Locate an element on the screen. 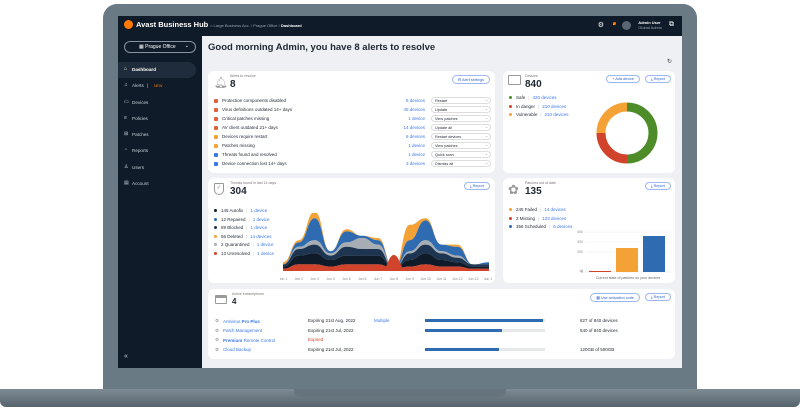 The width and height of the screenshot is (800, 412). apps-icon: ⧉ is located at coordinates (671, 24).